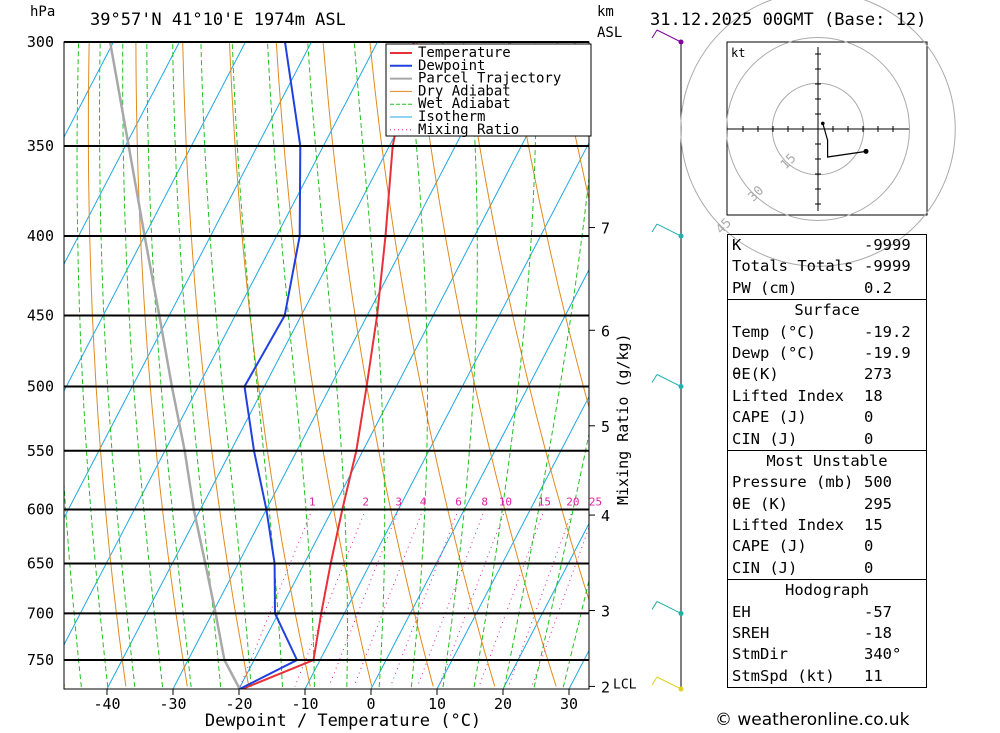  What do you see at coordinates (605, 516) in the screenshot?
I see `km-tick-label: 4` at bounding box center [605, 516].